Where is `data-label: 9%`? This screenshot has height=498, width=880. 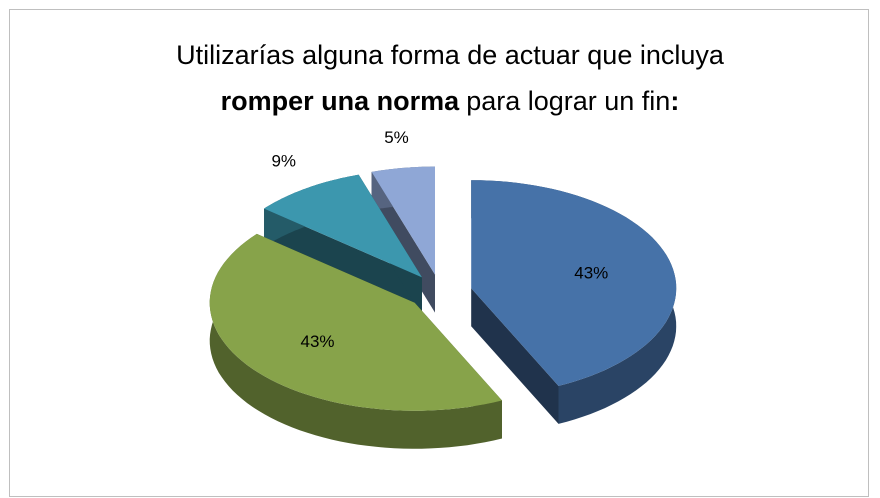 data-label: 9% is located at coordinates (283, 161).